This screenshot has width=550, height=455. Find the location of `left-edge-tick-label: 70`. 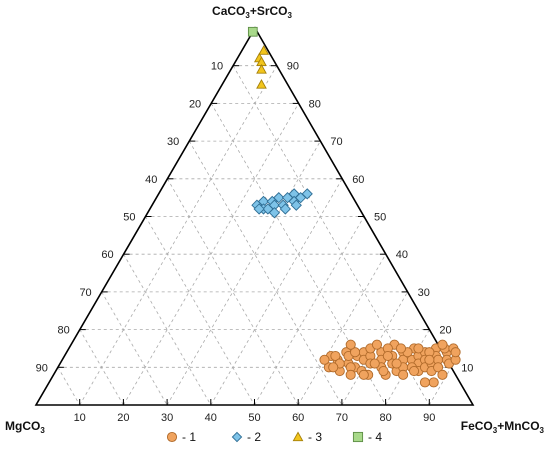

left-edge-tick-label: 70 is located at coordinates (85, 293).